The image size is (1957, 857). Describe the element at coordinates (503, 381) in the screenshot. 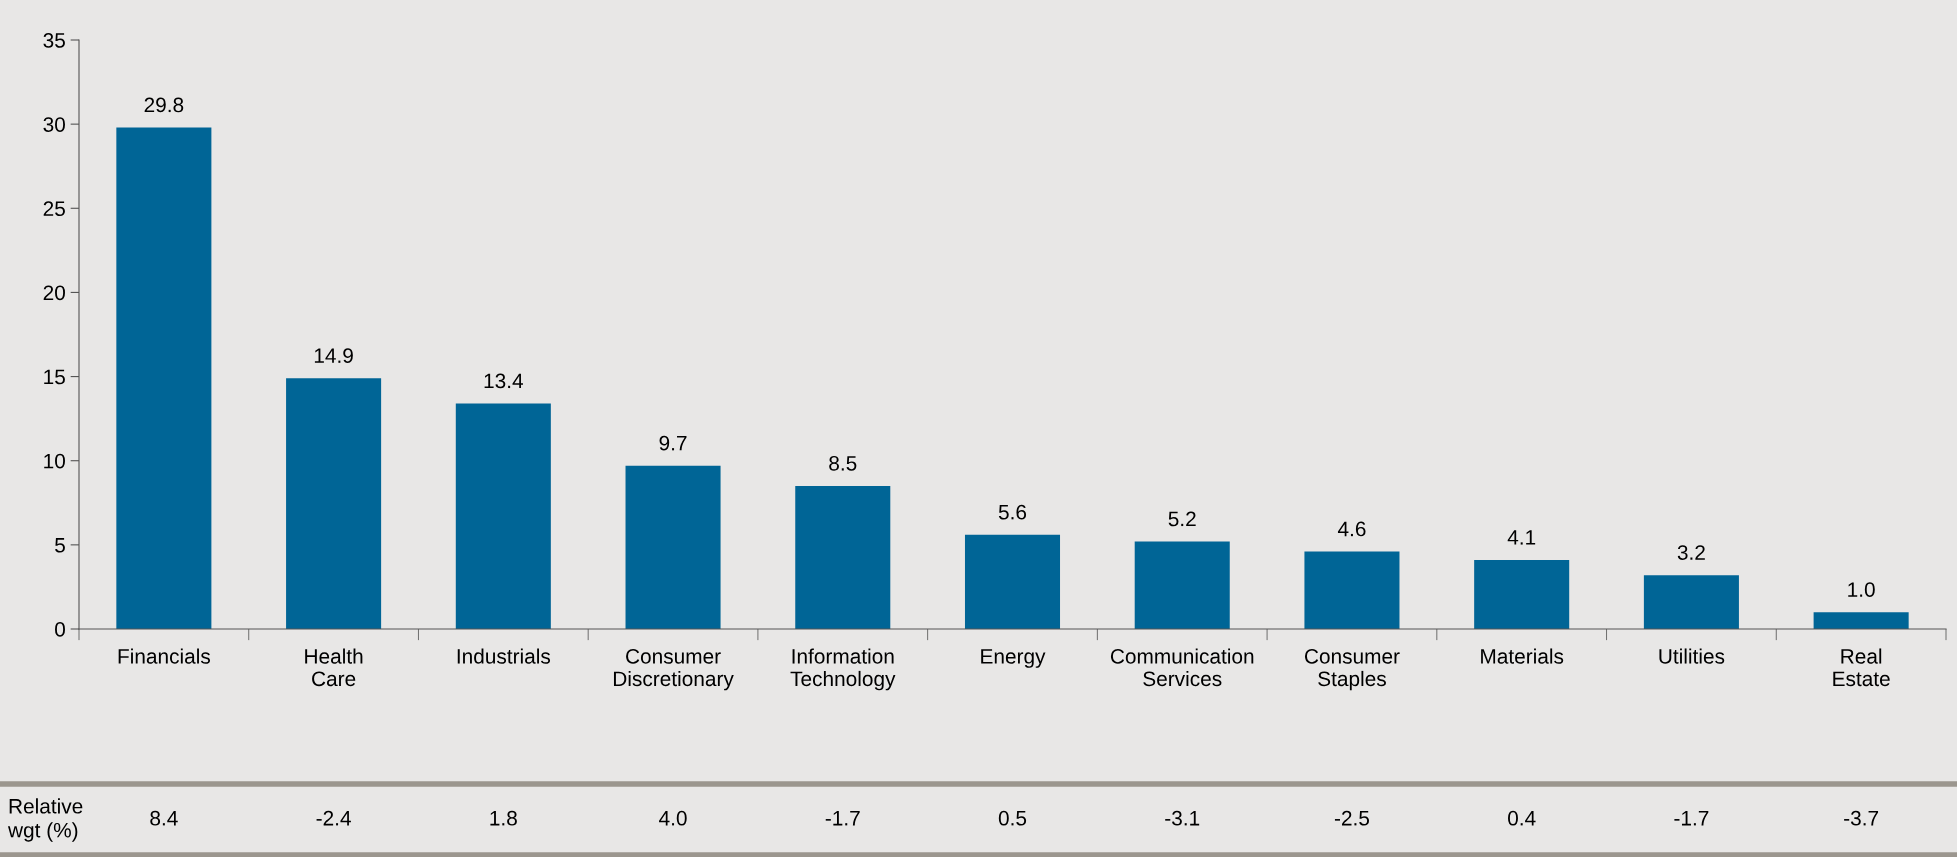

I see `data-label: 13.4` at that location.